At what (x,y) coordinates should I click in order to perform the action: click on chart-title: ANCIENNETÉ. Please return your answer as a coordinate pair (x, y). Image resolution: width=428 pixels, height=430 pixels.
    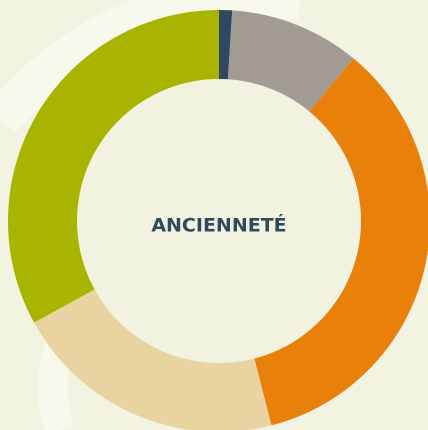
    Looking at the image, I should click on (218, 225).